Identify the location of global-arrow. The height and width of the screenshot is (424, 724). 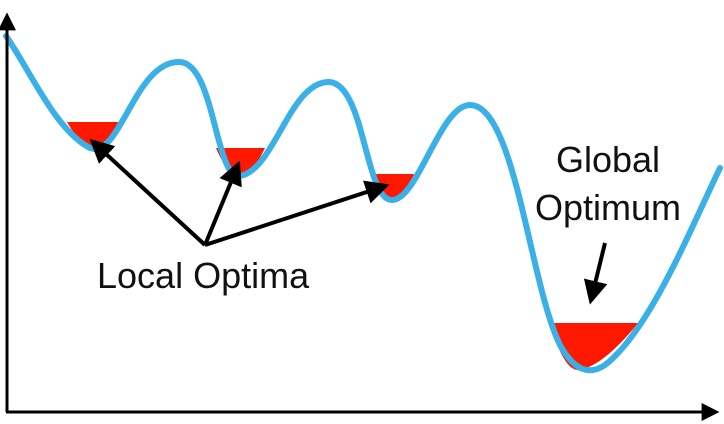
(595, 273).